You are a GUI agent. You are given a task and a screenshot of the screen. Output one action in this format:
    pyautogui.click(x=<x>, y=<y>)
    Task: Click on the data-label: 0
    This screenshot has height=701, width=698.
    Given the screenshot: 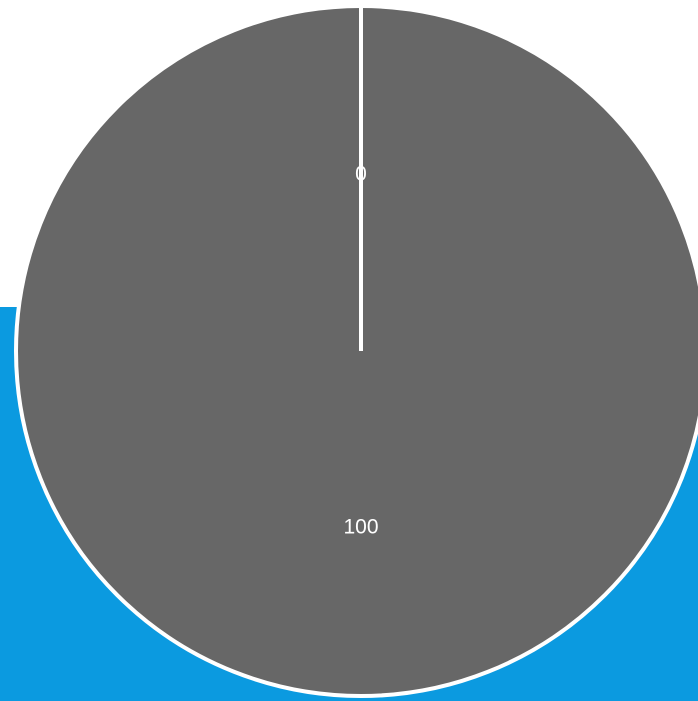 What is the action you would take?
    pyautogui.click(x=361, y=174)
    